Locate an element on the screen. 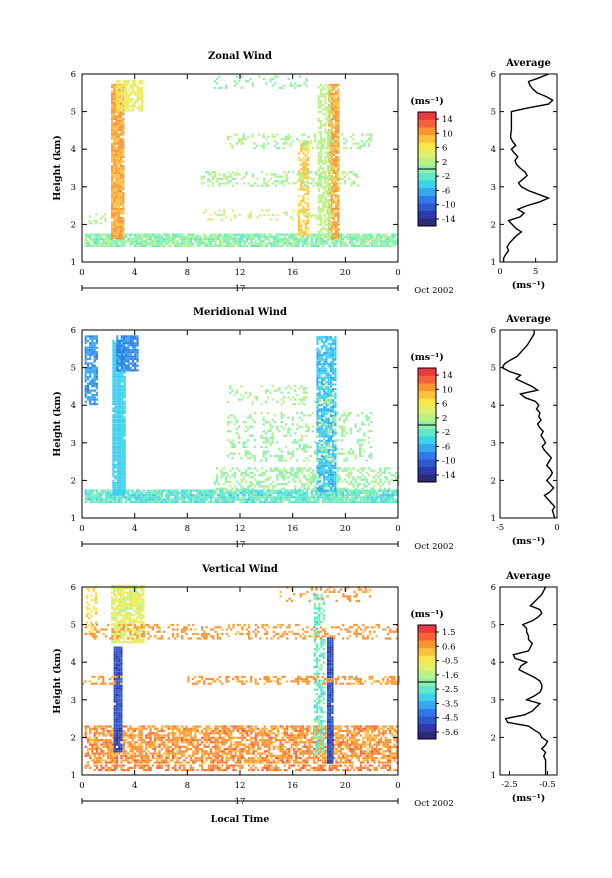 The width and height of the screenshot is (612, 878). colorbar-tick-label: -2 is located at coordinates (446, 177).